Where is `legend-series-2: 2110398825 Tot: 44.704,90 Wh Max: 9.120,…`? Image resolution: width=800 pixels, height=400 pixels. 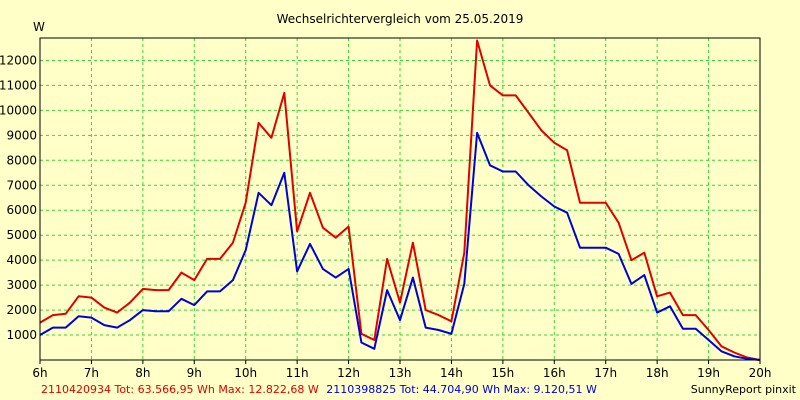 legend-series-2: 2110398825 Tot: 44.704,90 Wh Max: 9.120,… is located at coordinates (461, 389).